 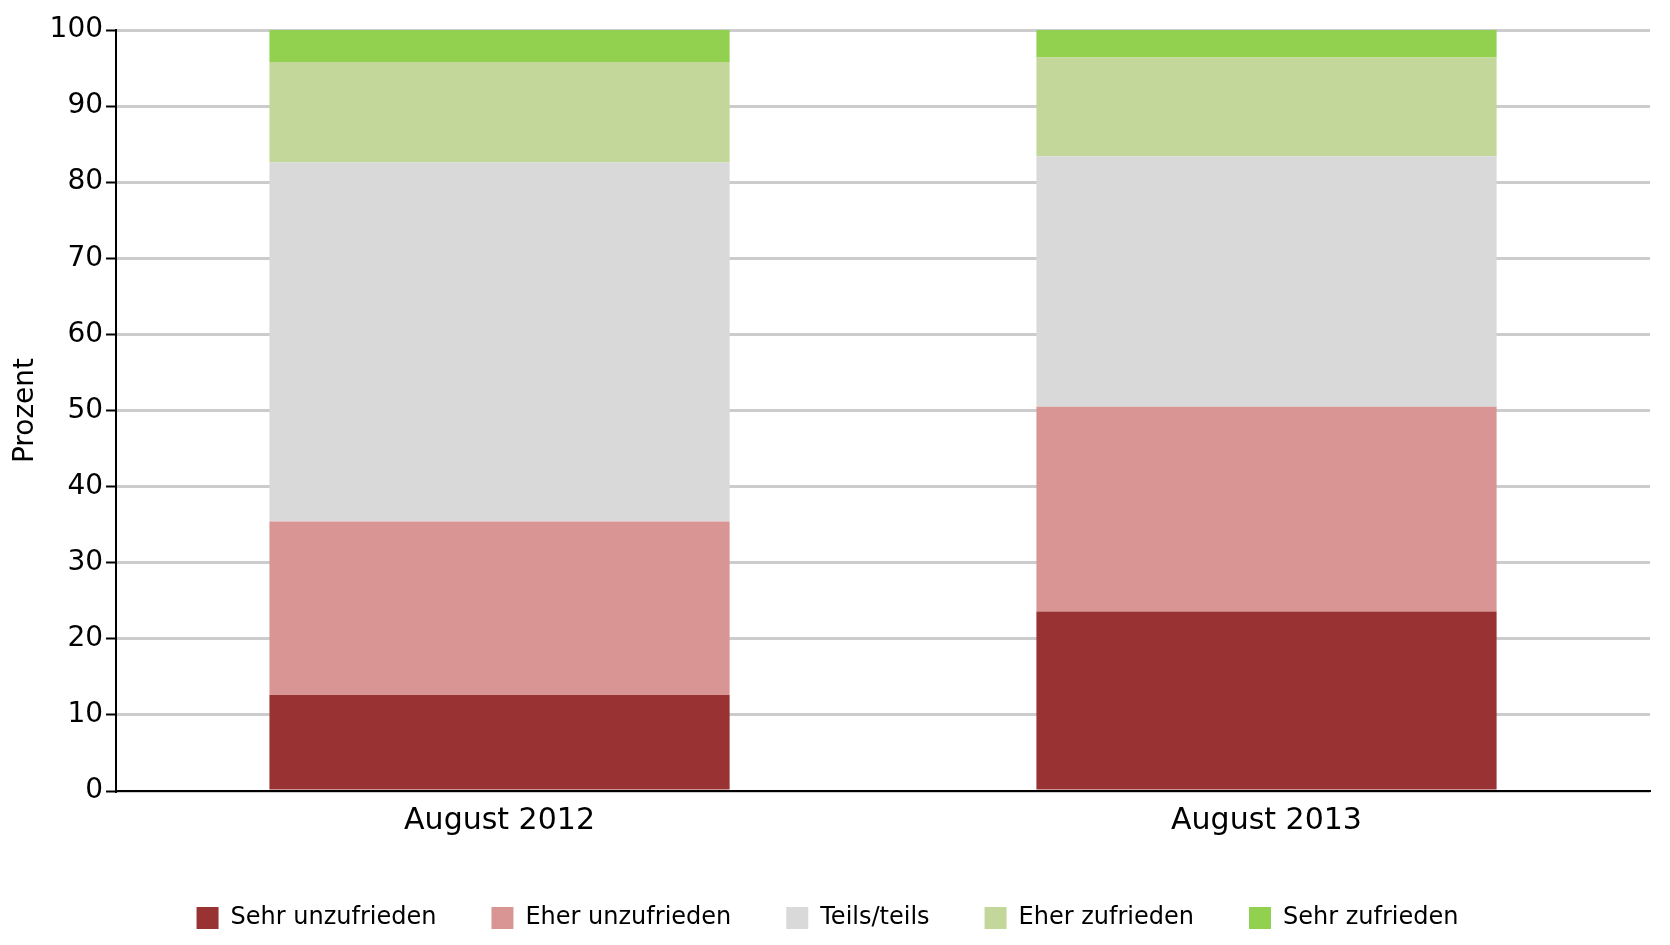 I want to click on legend-label: Sehr zufrieden, so click(x=1370, y=916).